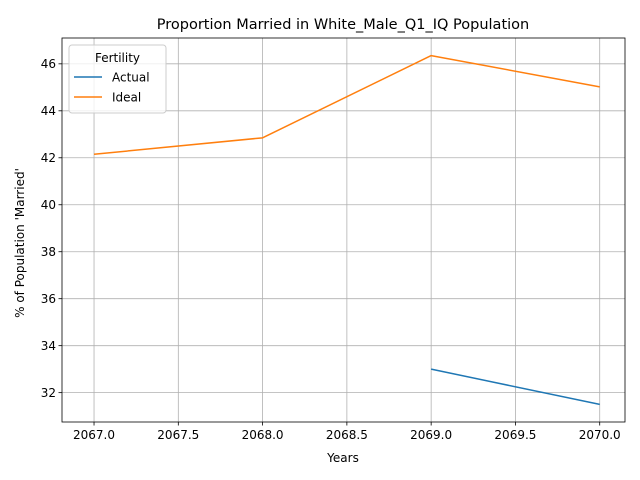 Image resolution: width=640 pixels, height=480 pixels. I want to click on x-axis-title: Years, so click(342, 458).